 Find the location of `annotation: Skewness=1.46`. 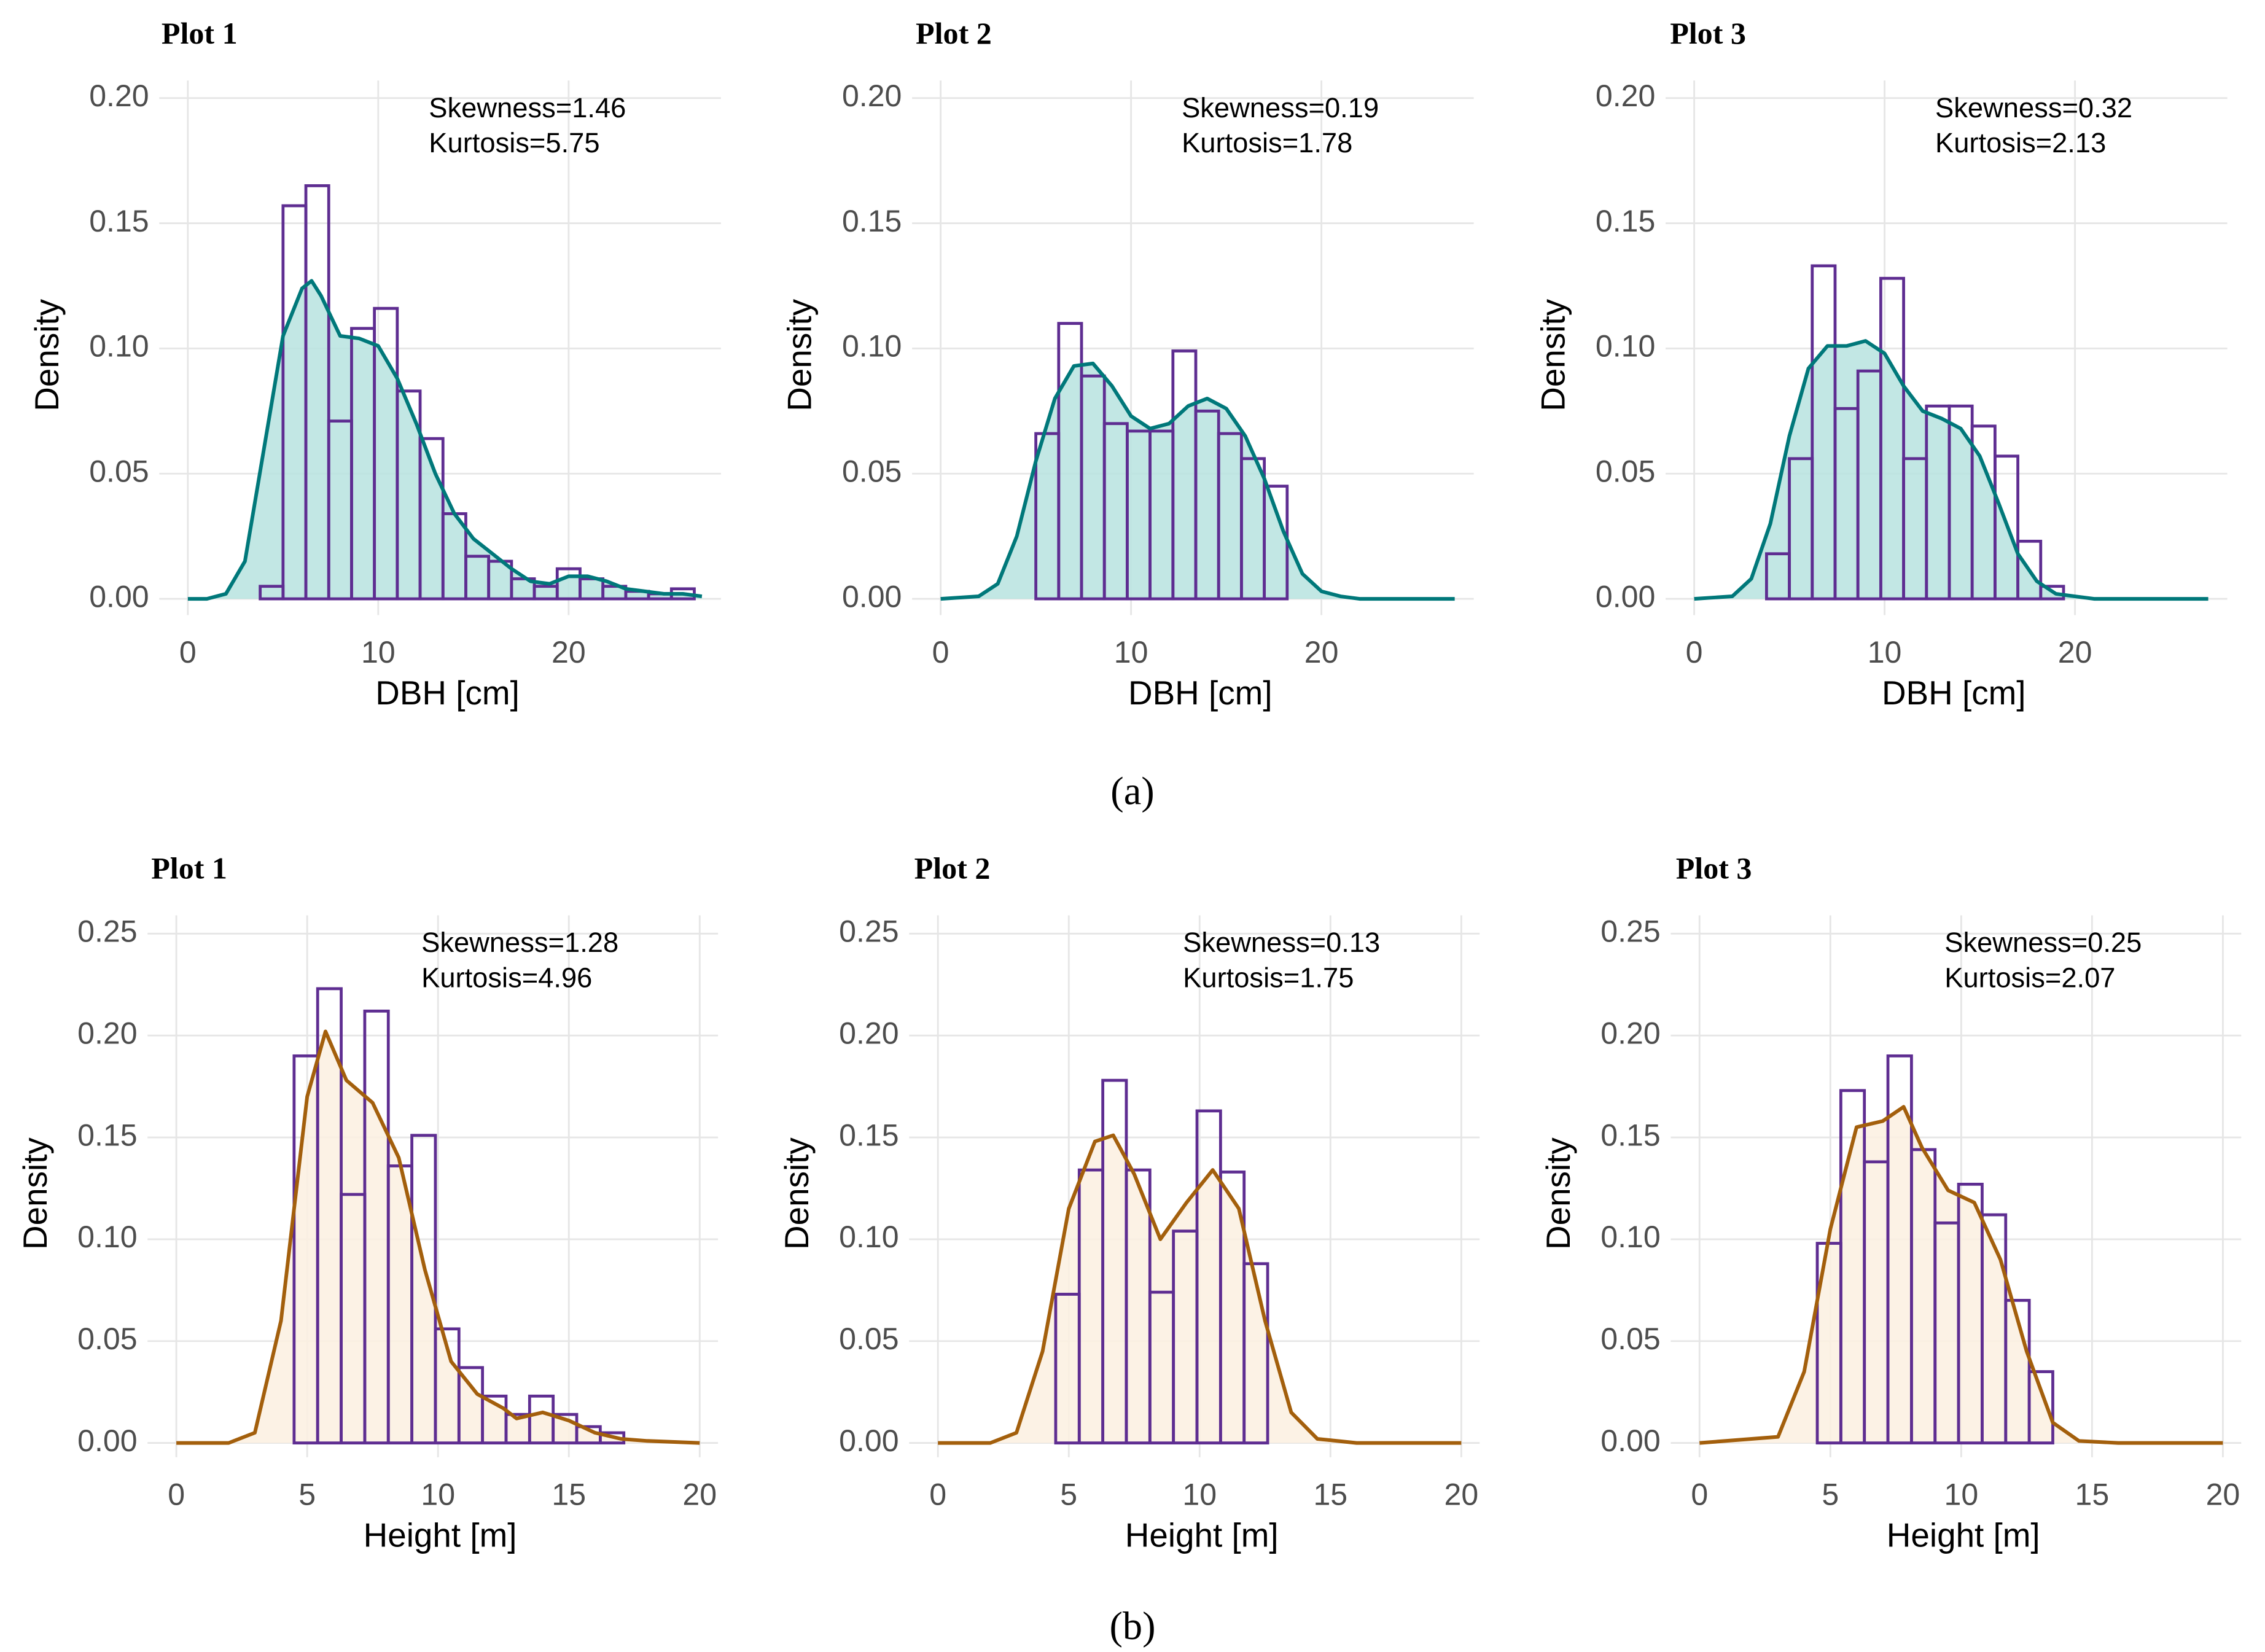

annotation: Skewness=1.46 is located at coordinates (527, 107).